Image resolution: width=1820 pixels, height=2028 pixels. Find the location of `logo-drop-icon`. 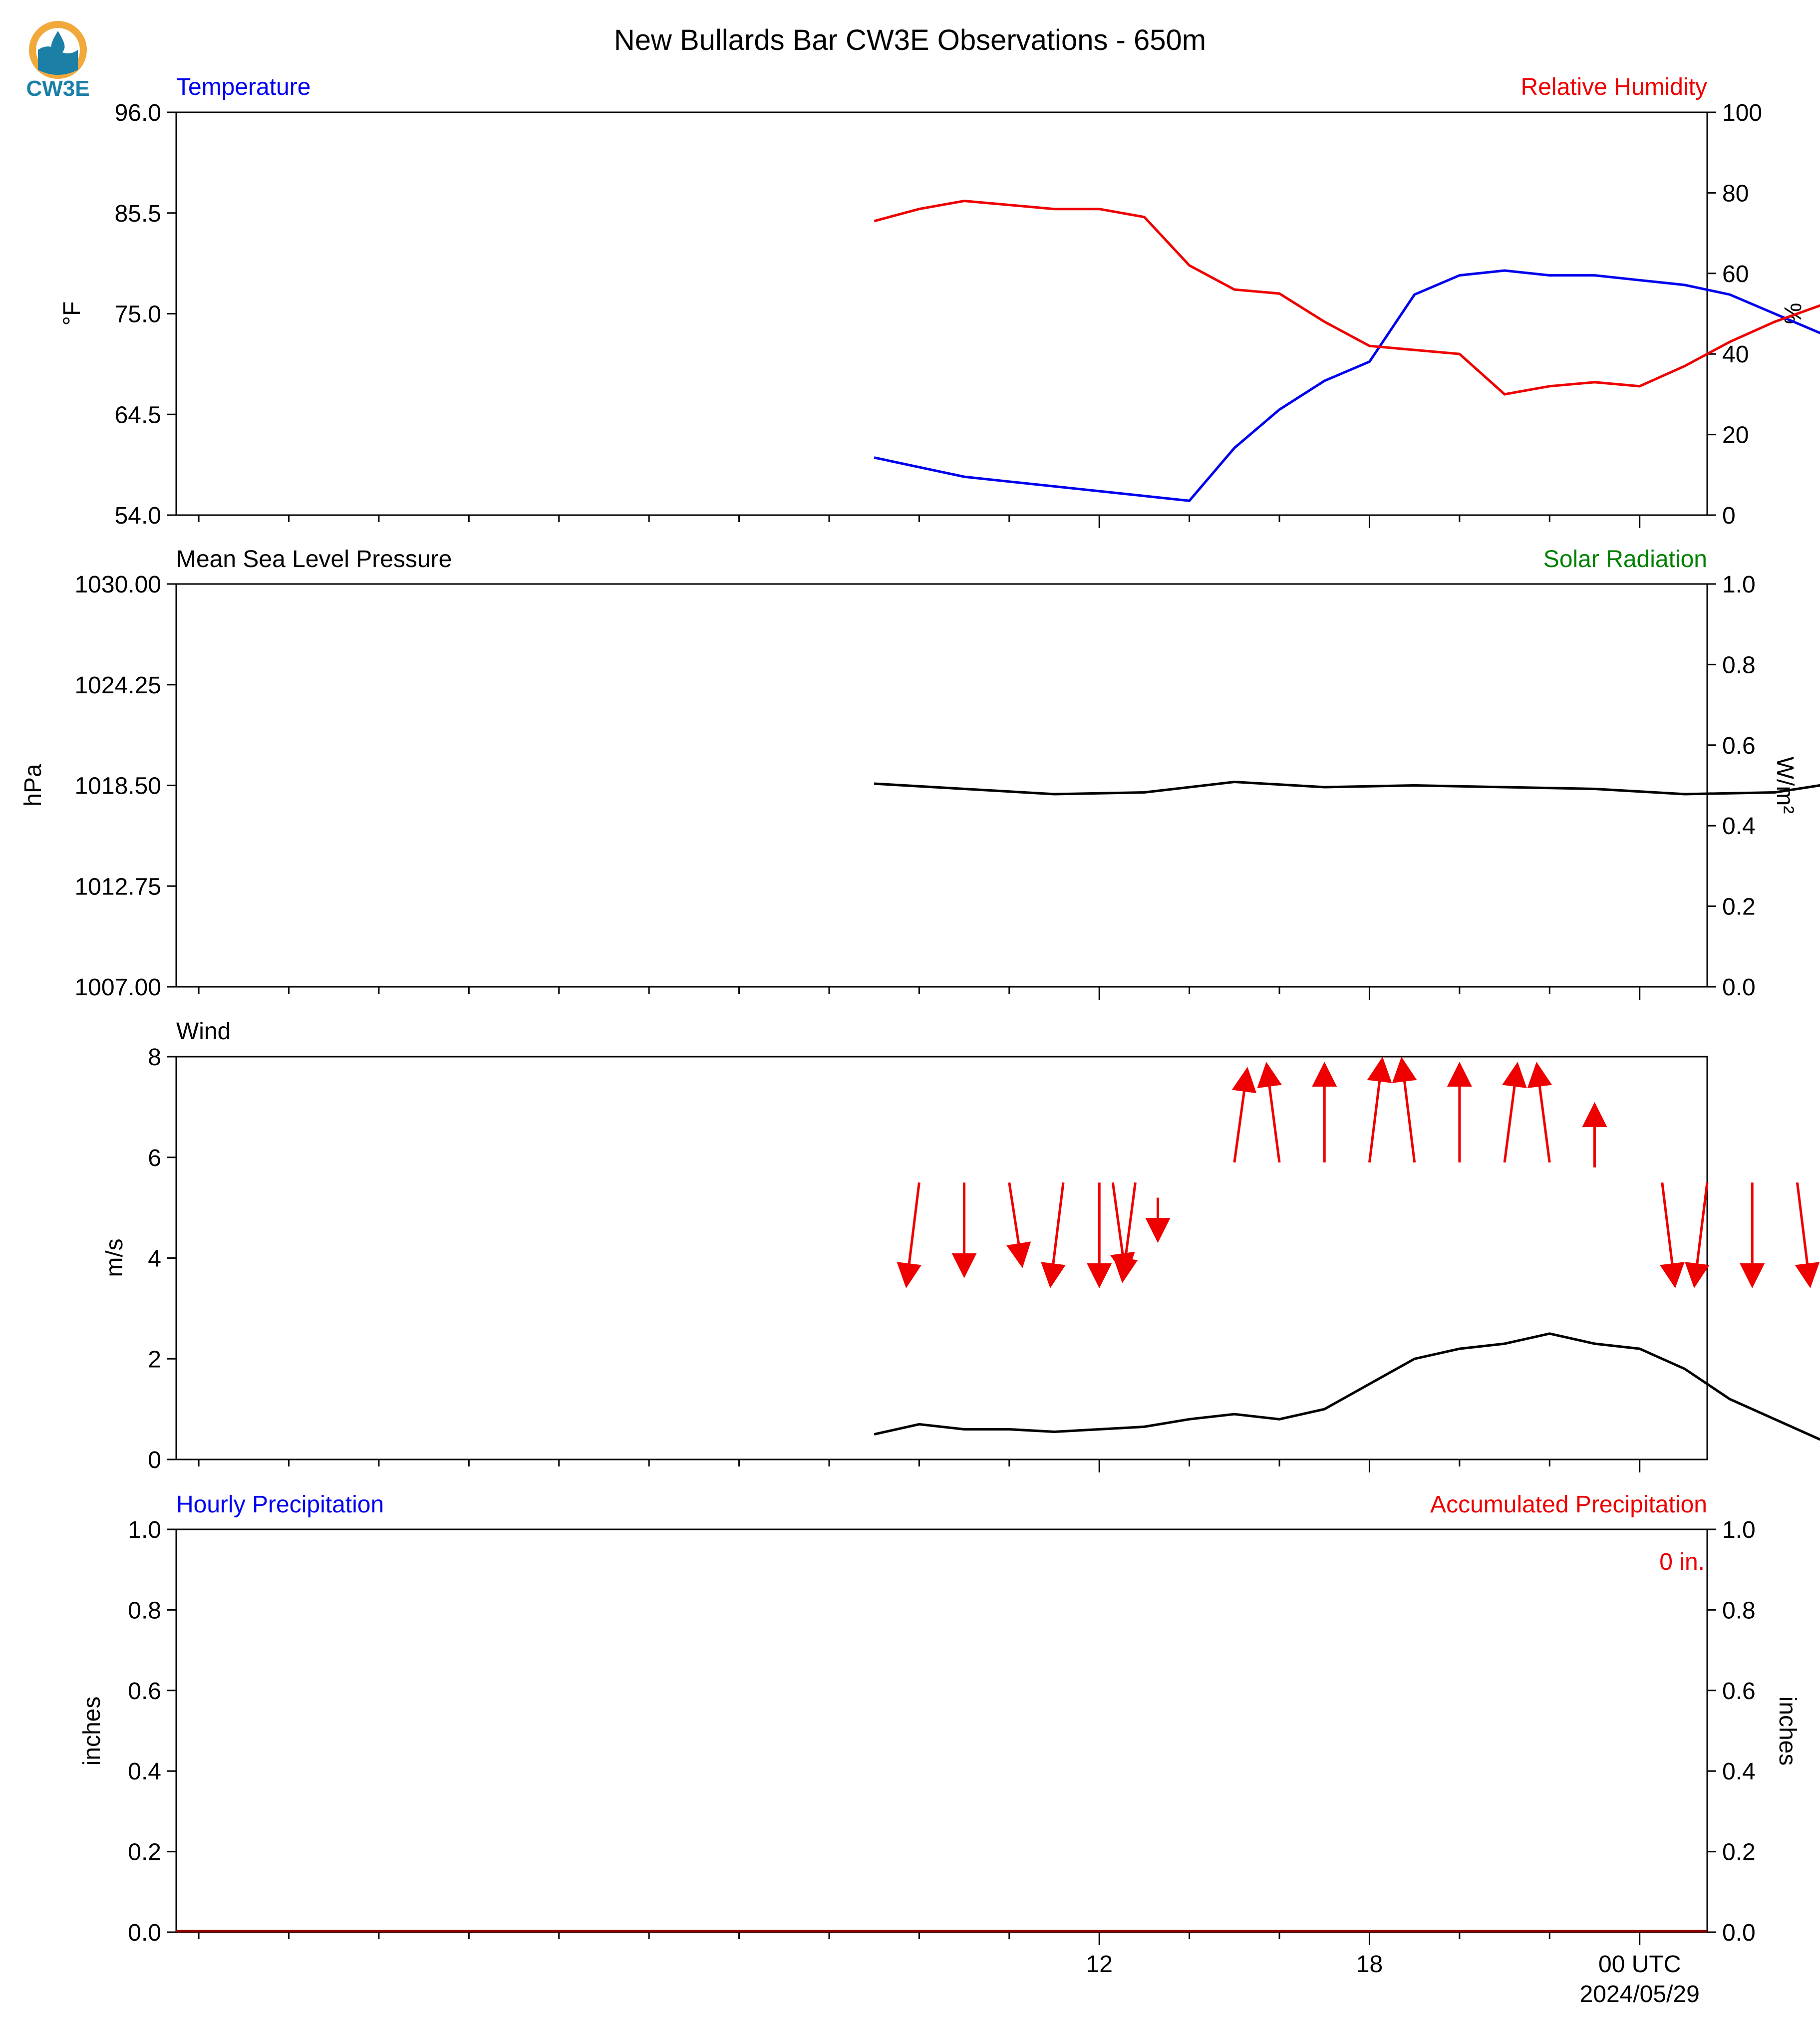

logo-drop-icon is located at coordinates (58, 42).